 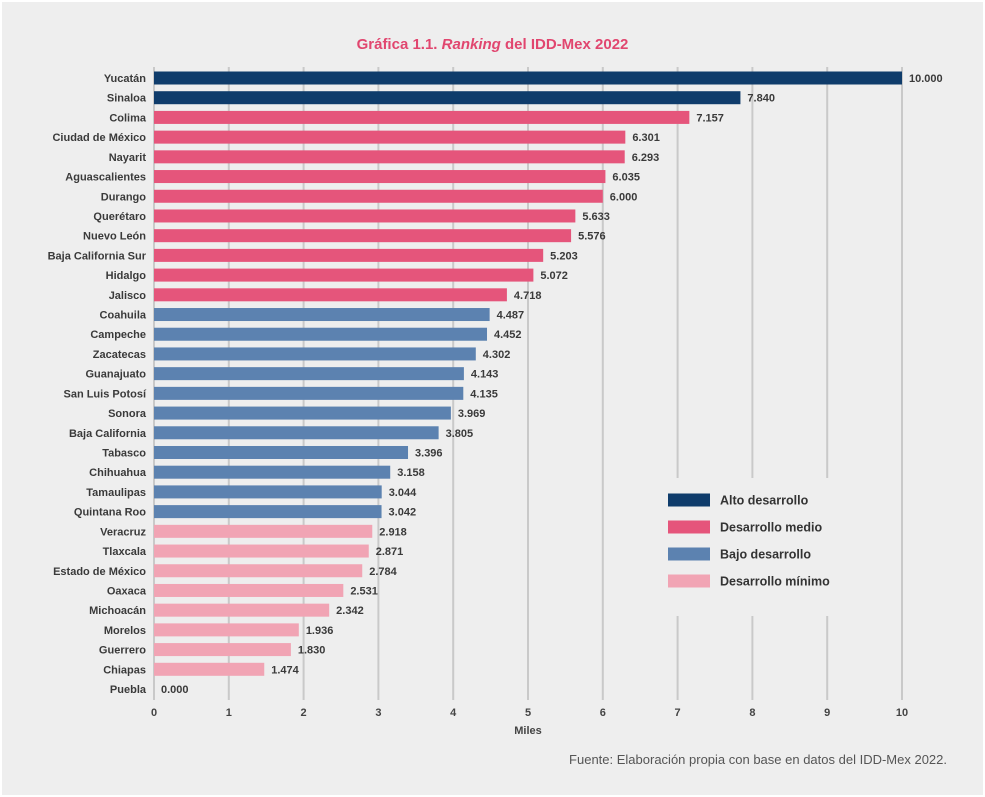 I want to click on x-axis-title: Miles, so click(x=528, y=731).